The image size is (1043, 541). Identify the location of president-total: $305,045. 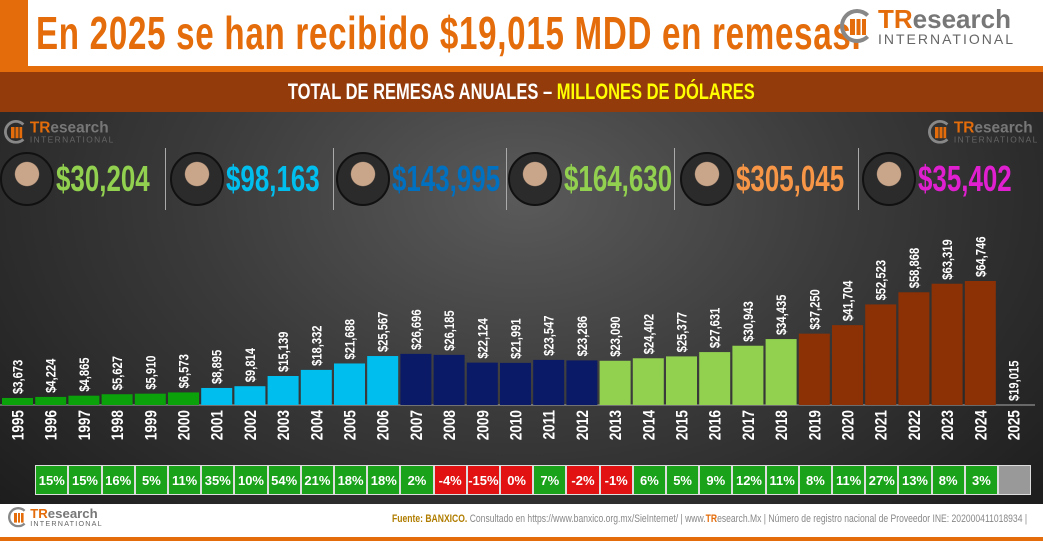
(790, 178).